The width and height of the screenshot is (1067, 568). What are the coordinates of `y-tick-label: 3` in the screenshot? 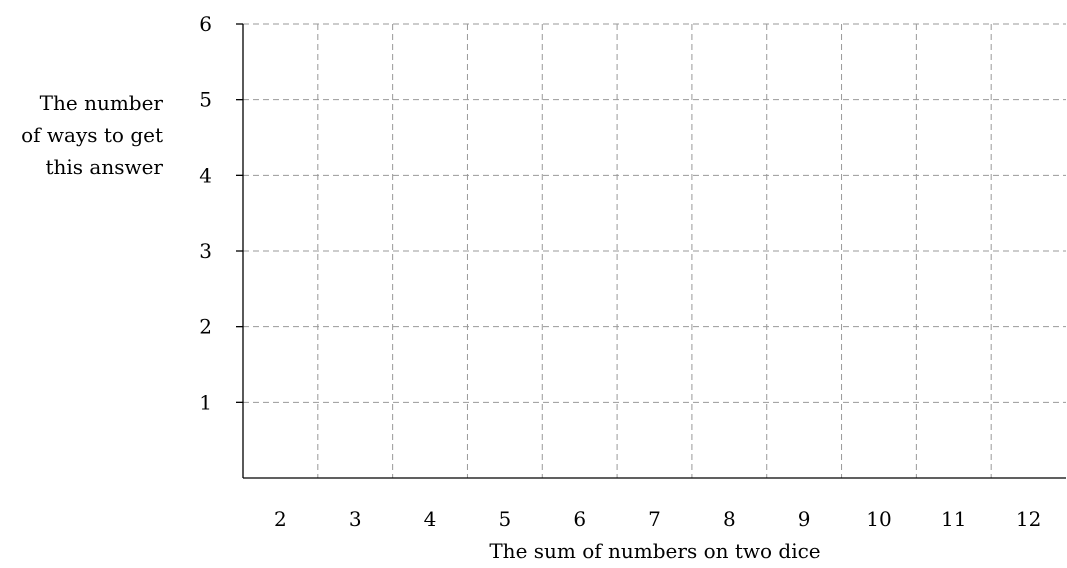 It's located at (205, 251).